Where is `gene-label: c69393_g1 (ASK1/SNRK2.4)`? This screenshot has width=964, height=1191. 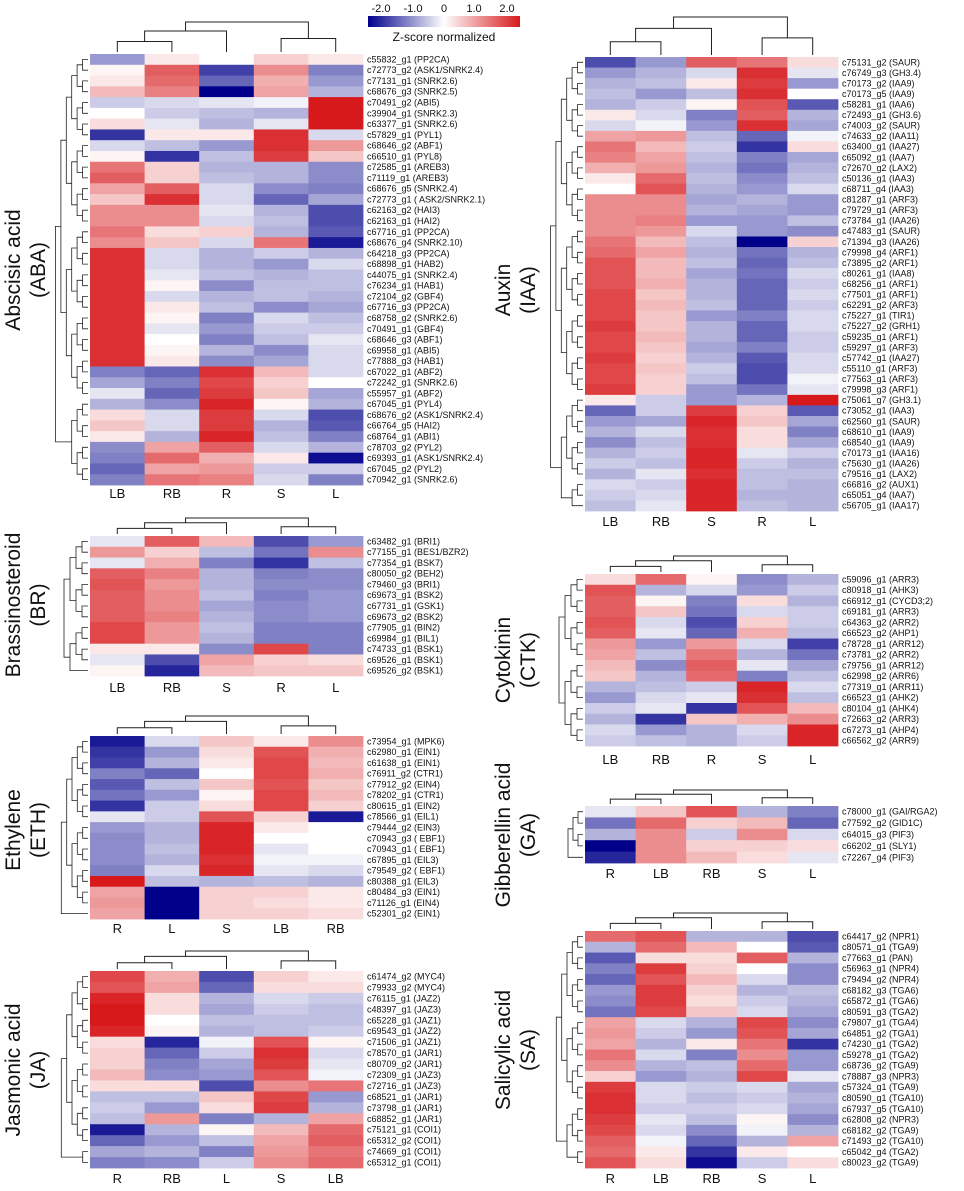 gene-label: c69393_g1 (ASK1/SNRK2.4) is located at coordinates (425, 458).